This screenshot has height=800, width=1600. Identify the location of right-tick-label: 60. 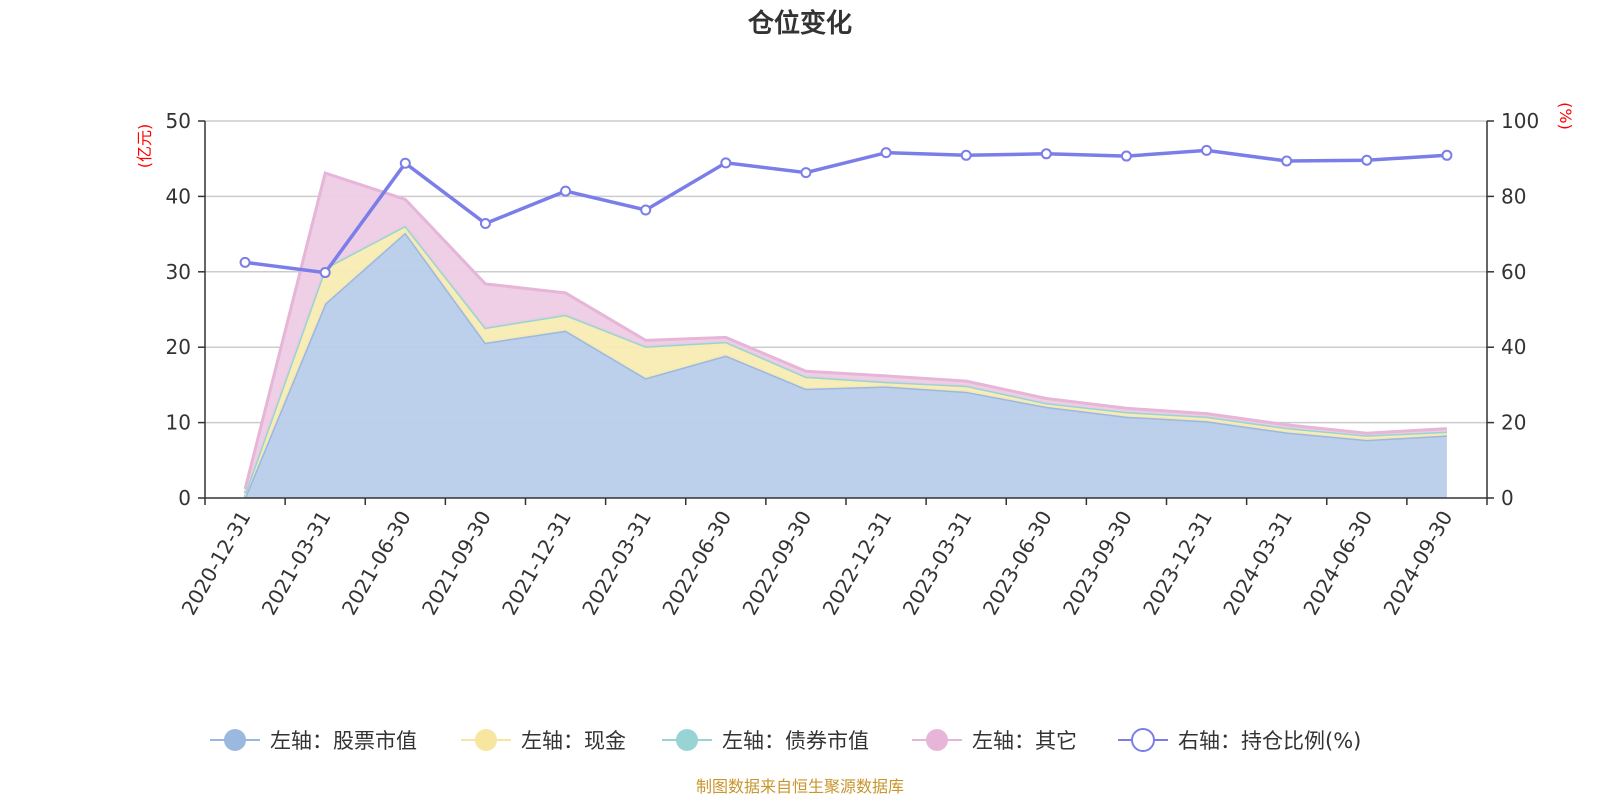
(1513, 272).